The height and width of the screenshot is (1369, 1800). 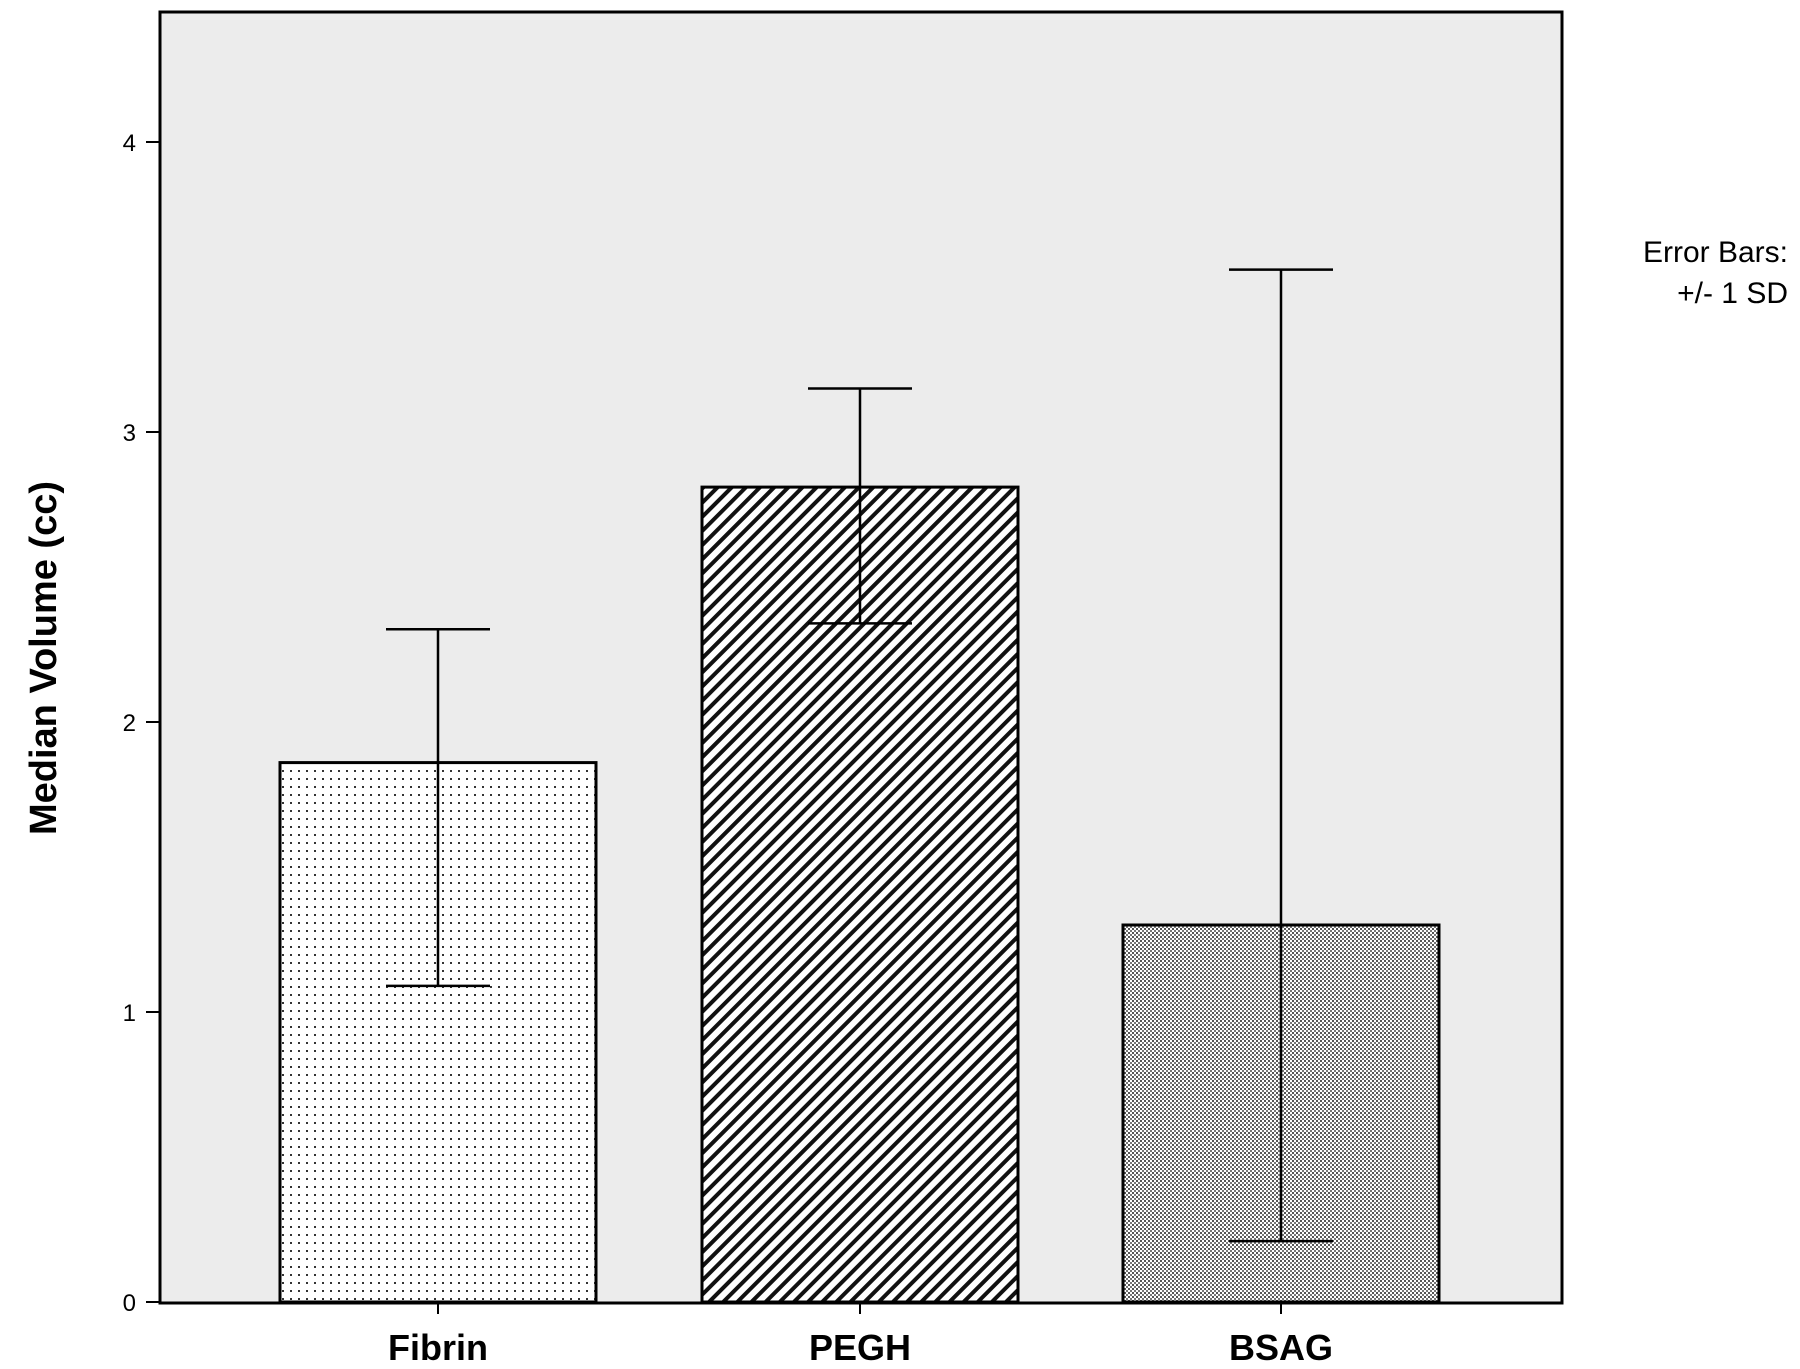 What do you see at coordinates (129, 433) in the screenshot?
I see `y-tick-label: 3` at bounding box center [129, 433].